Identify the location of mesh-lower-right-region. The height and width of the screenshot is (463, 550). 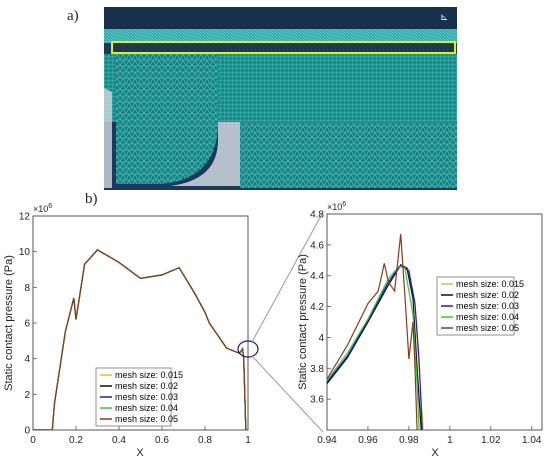
(348, 155).